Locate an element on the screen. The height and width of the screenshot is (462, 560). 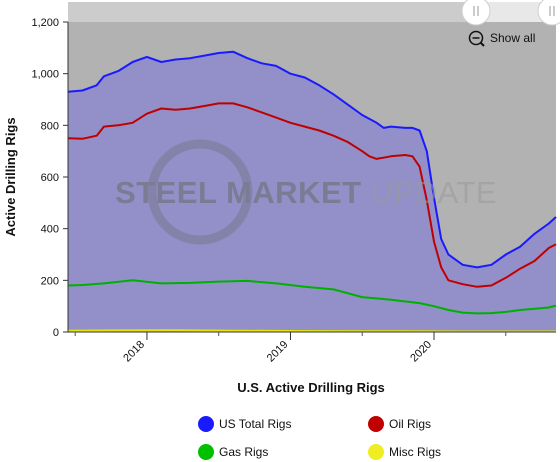
legend-label: US Total Rigs is located at coordinates (255, 424).